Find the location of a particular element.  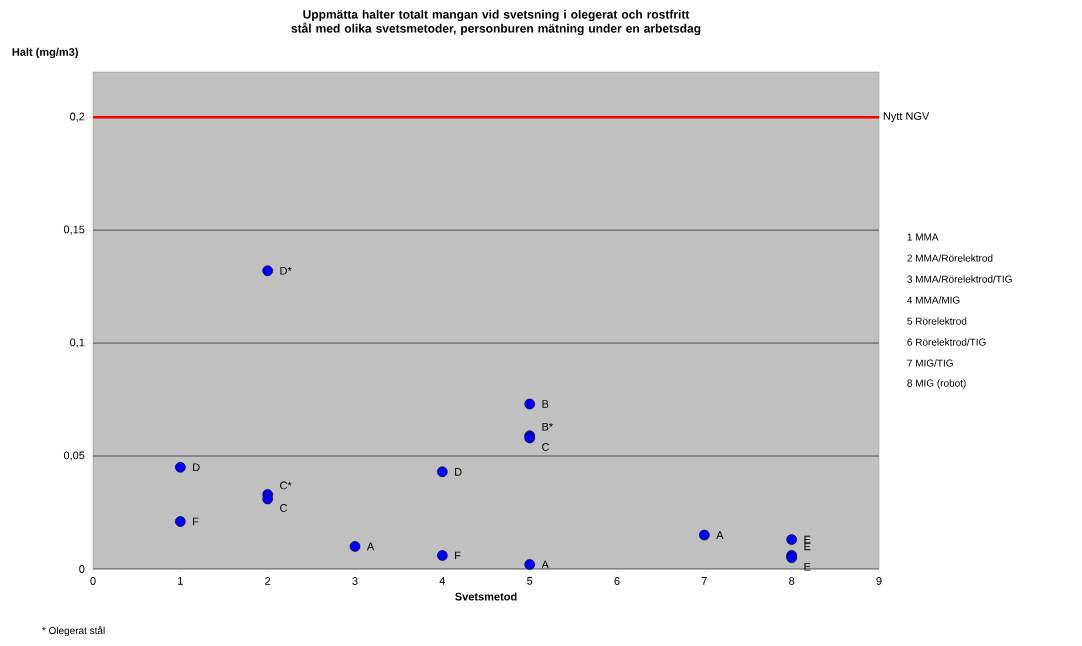

y-tick-label: 0,2 is located at coordinates (77, 117).